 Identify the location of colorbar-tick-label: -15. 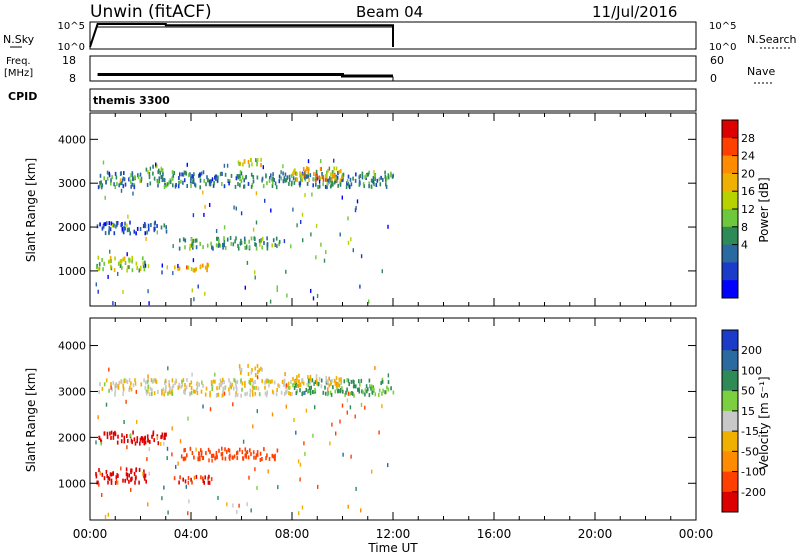
(750, 431).